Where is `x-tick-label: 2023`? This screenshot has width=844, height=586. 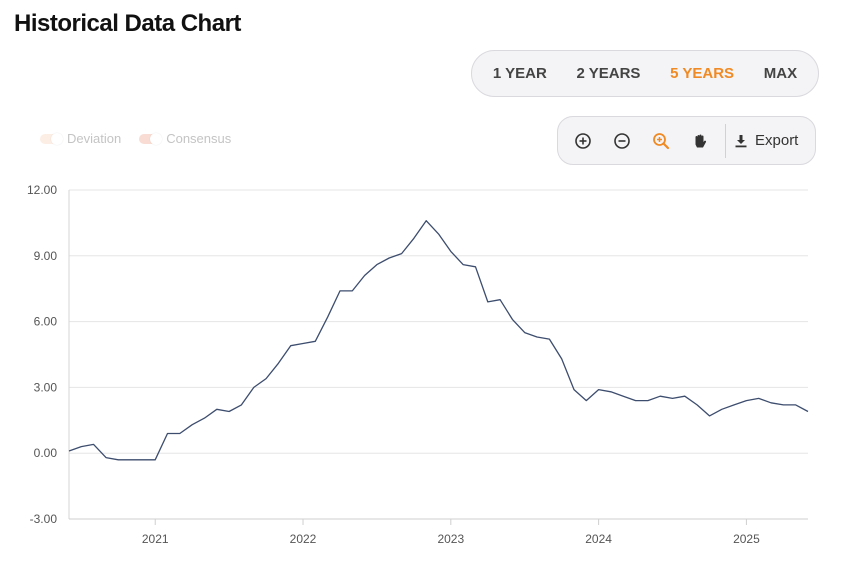 x-tick-label: 2023 is located at coordinates (450, 539).